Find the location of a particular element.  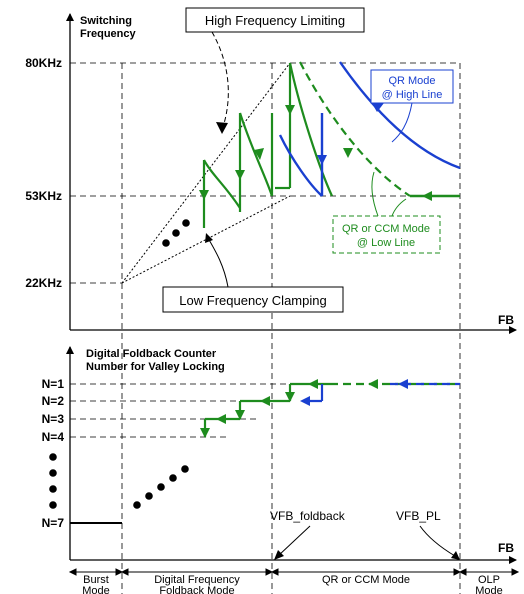

envelope-upper is located at coordinates (206, 173).